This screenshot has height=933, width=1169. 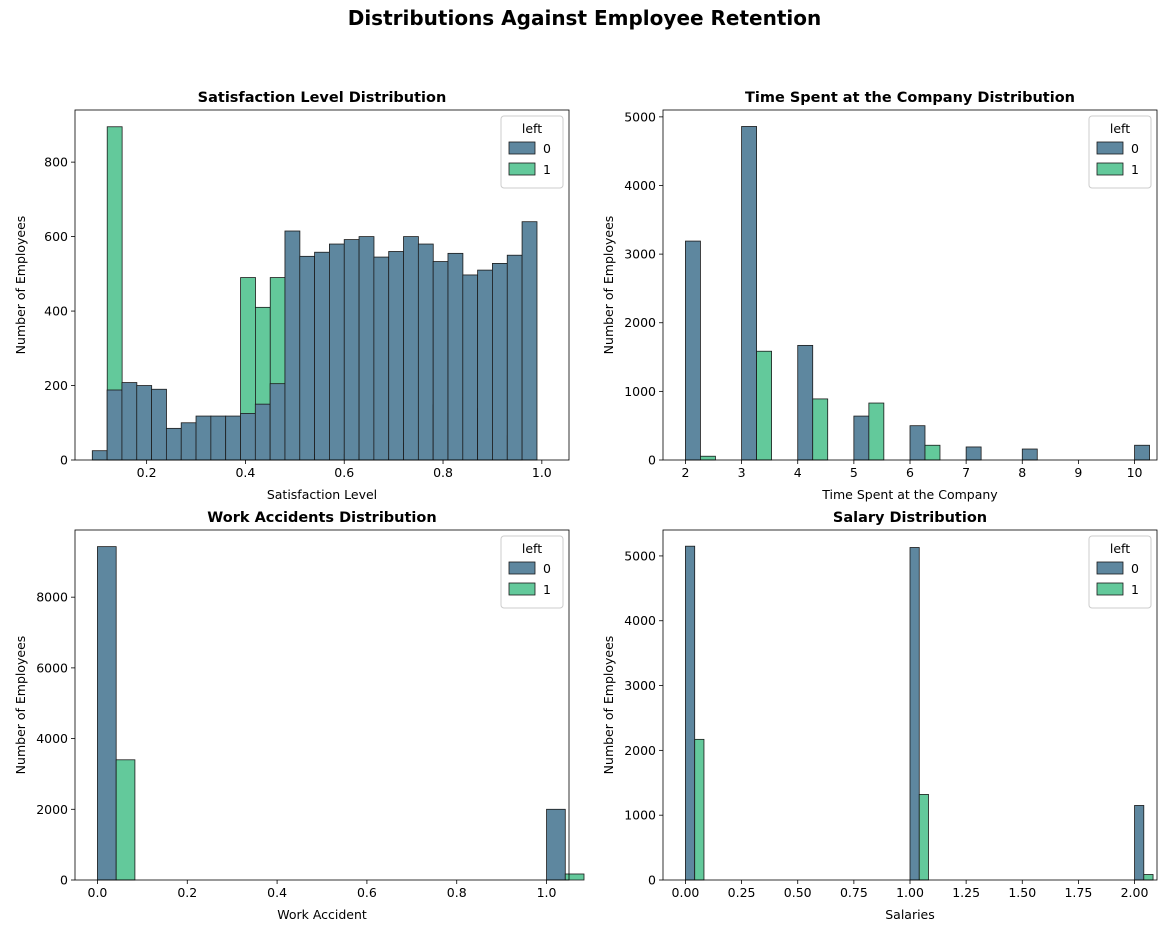 I want to click on chart-title: Salary Distribution, so click(x=910, y=518).